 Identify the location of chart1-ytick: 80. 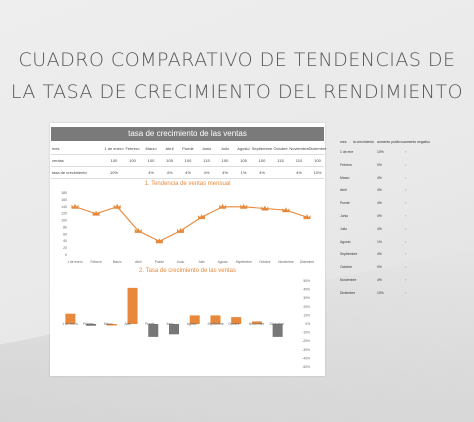
(65, 227).